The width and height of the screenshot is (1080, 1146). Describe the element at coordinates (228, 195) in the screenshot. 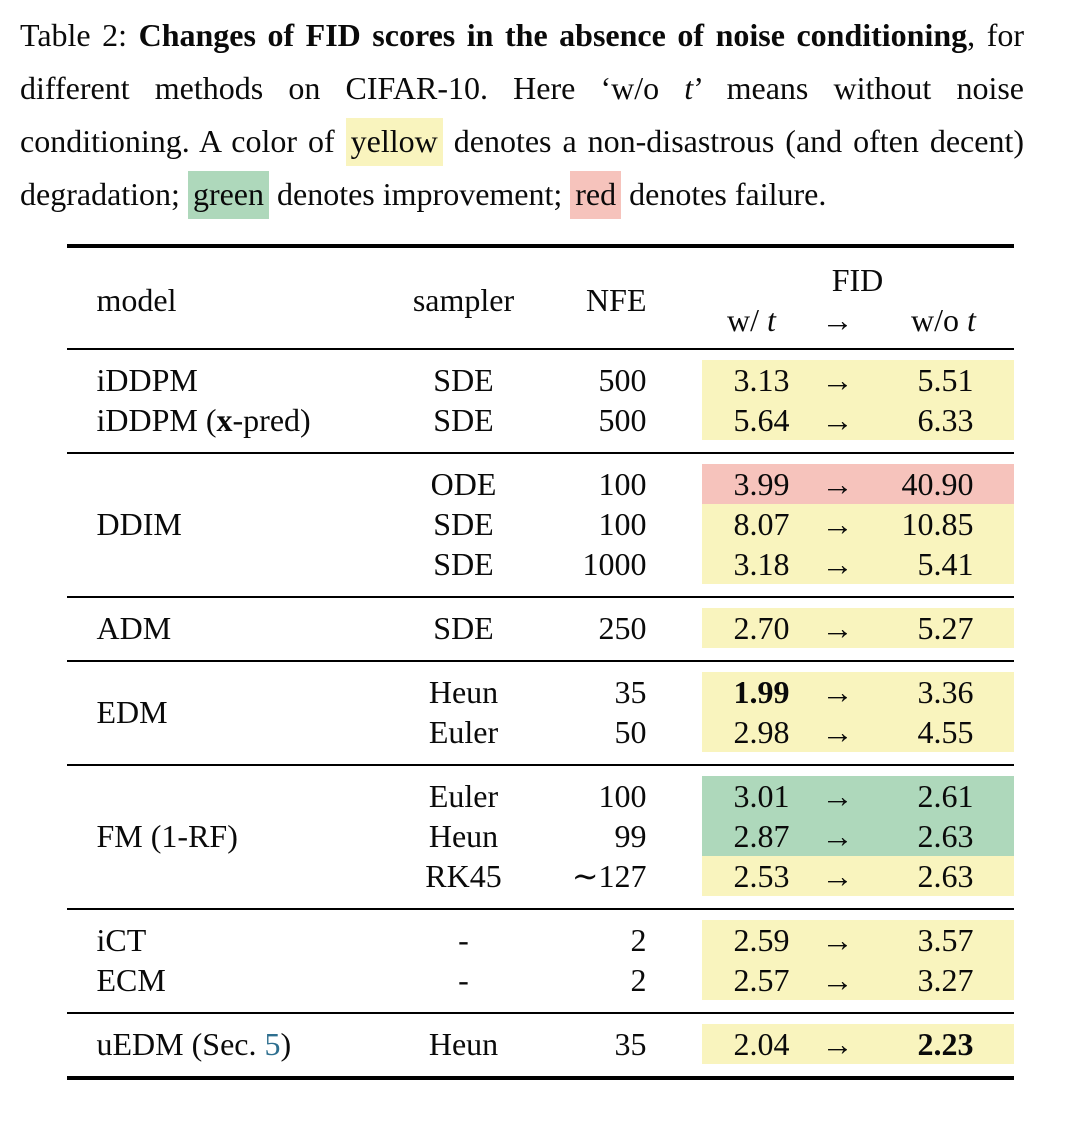

I see `green-highlight: green` at that location.